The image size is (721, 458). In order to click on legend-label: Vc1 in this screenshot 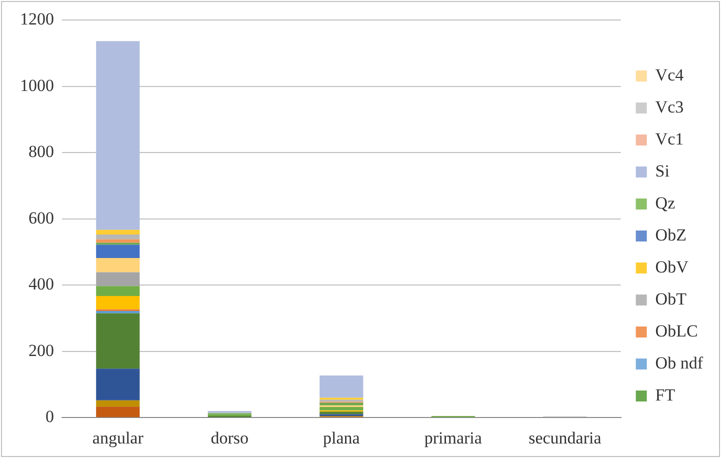, I will do `click(669, 138)`.